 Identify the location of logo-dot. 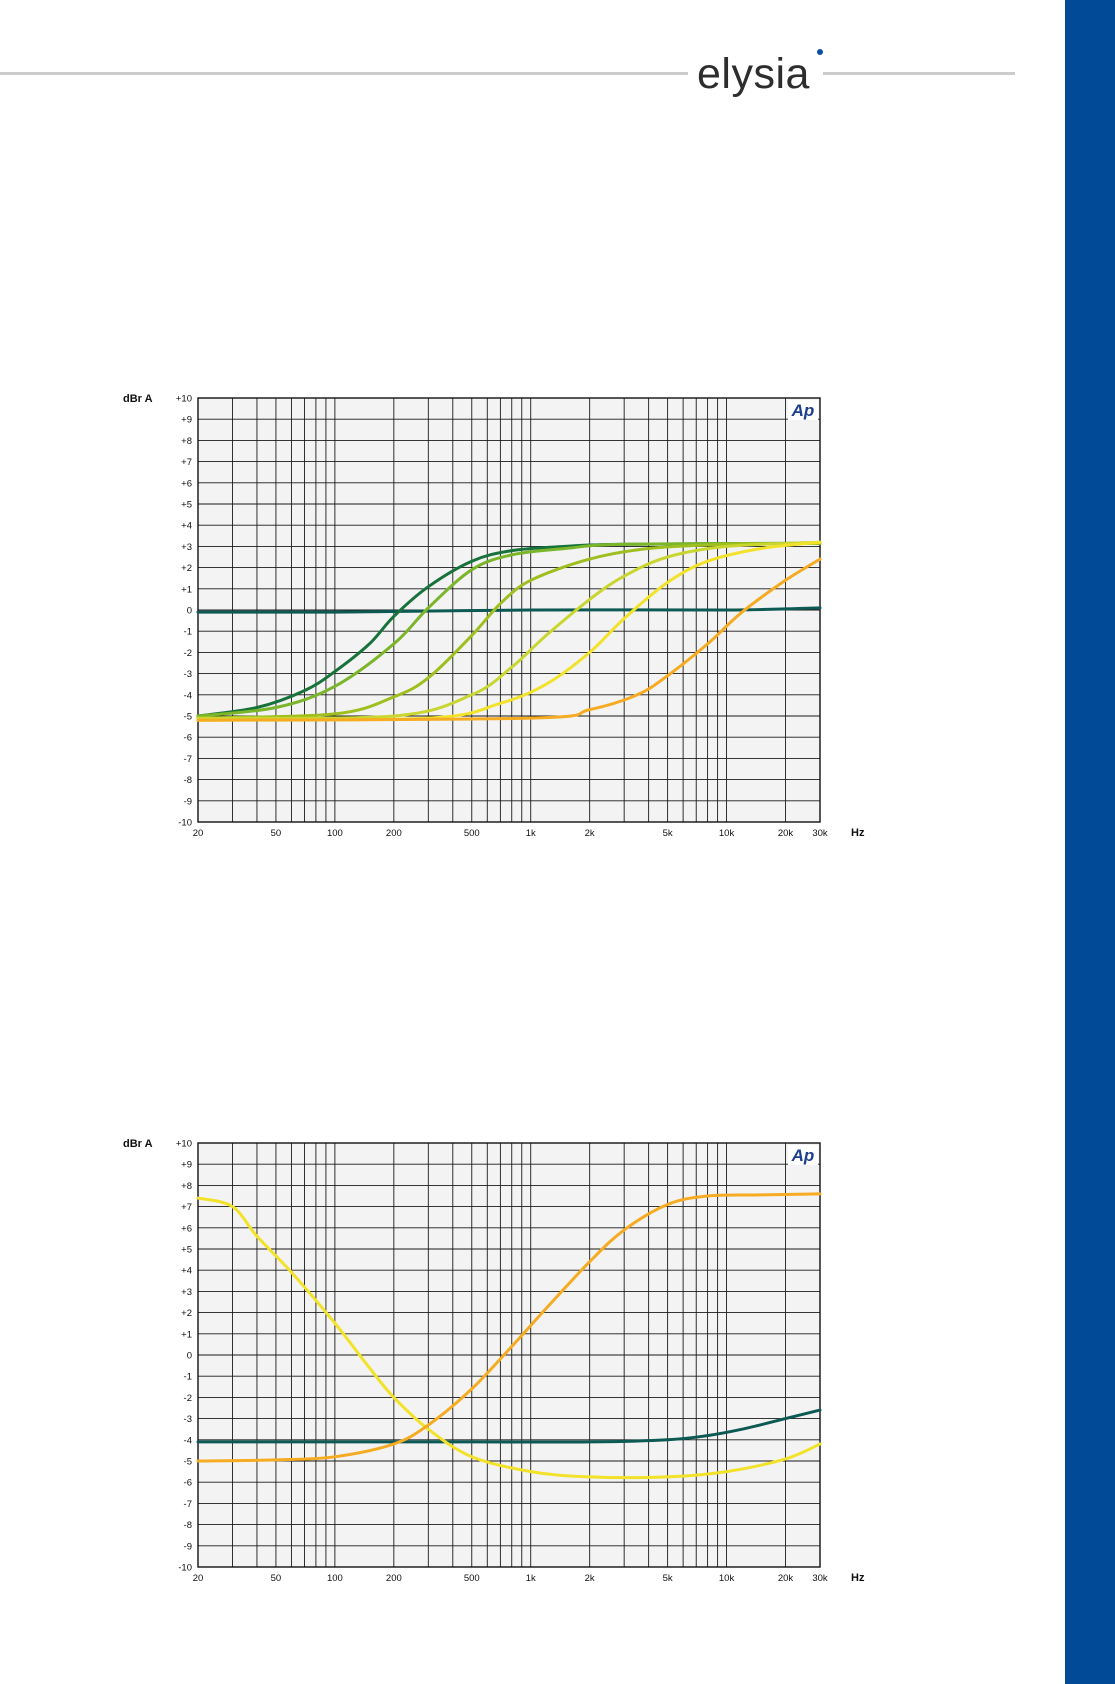
(820, 52).